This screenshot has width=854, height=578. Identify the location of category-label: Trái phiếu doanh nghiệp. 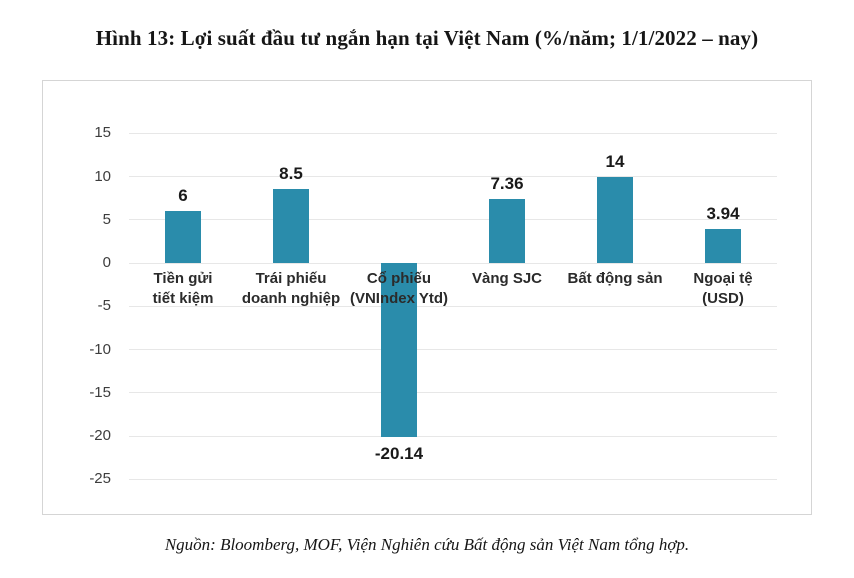
(291, 288).